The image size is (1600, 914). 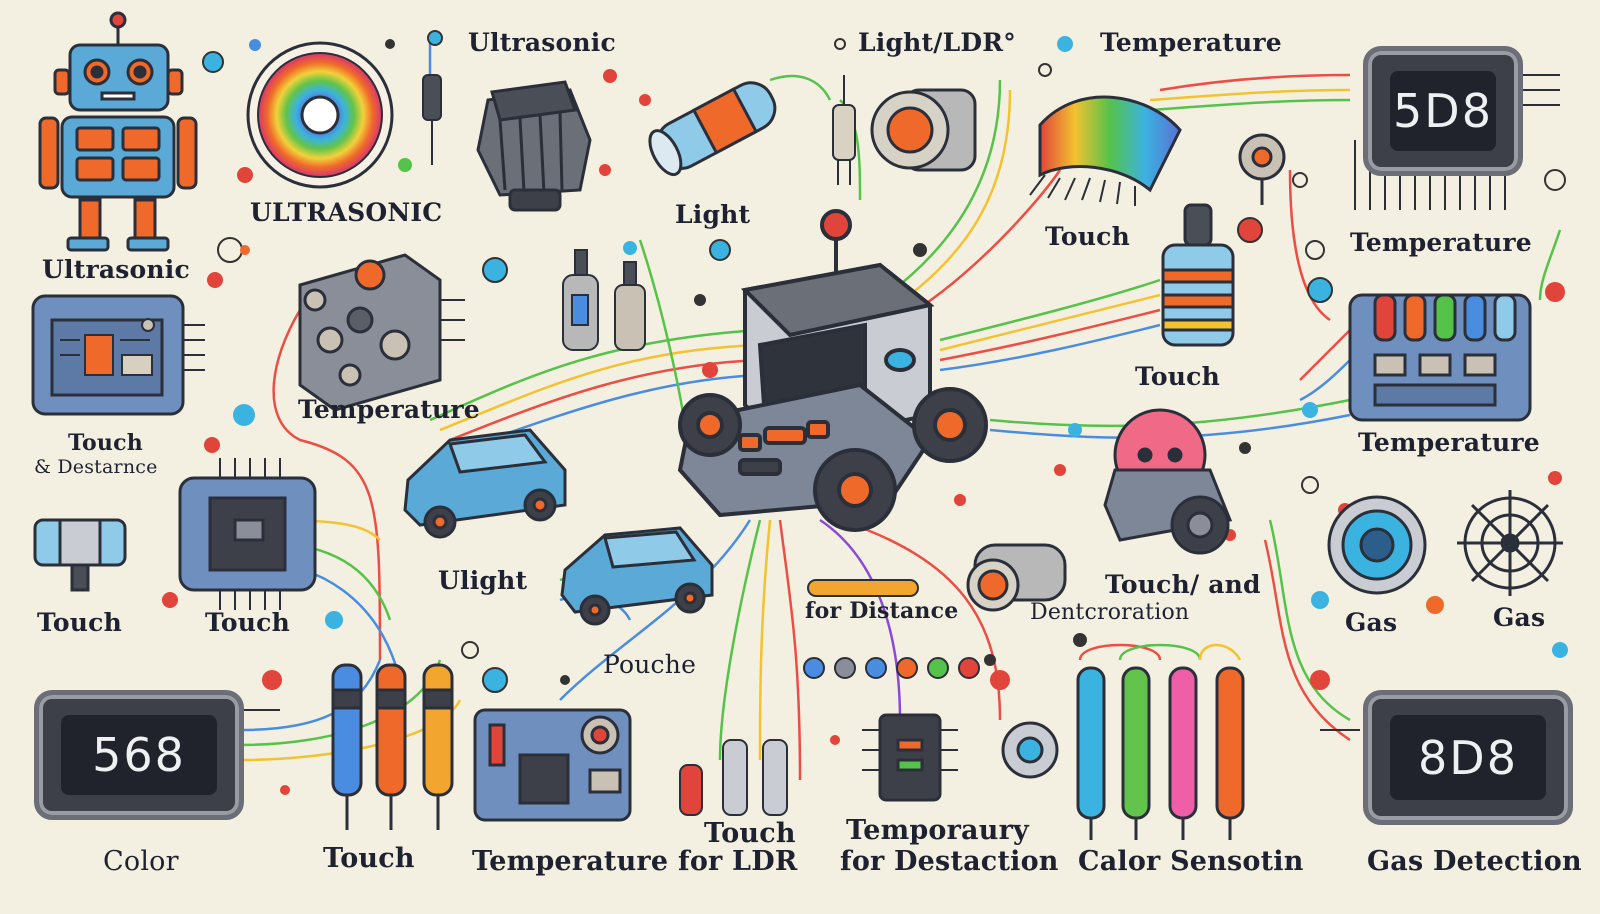 I want to click on label-temperature-top: Temperature, so click(x=1191, y=42).